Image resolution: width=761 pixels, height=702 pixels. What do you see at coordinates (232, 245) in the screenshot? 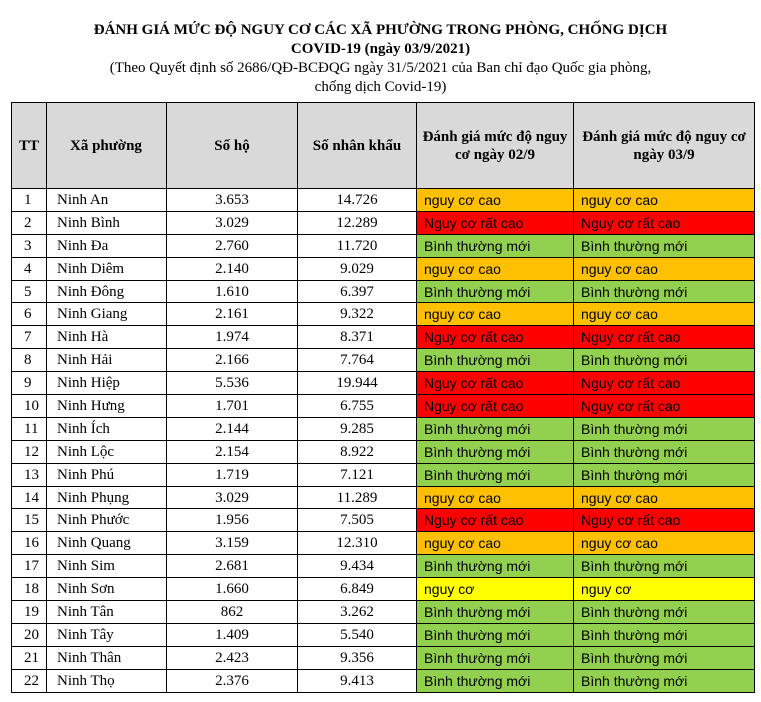
I see `cell-households: 2.760` at bounding box center [232, 245].